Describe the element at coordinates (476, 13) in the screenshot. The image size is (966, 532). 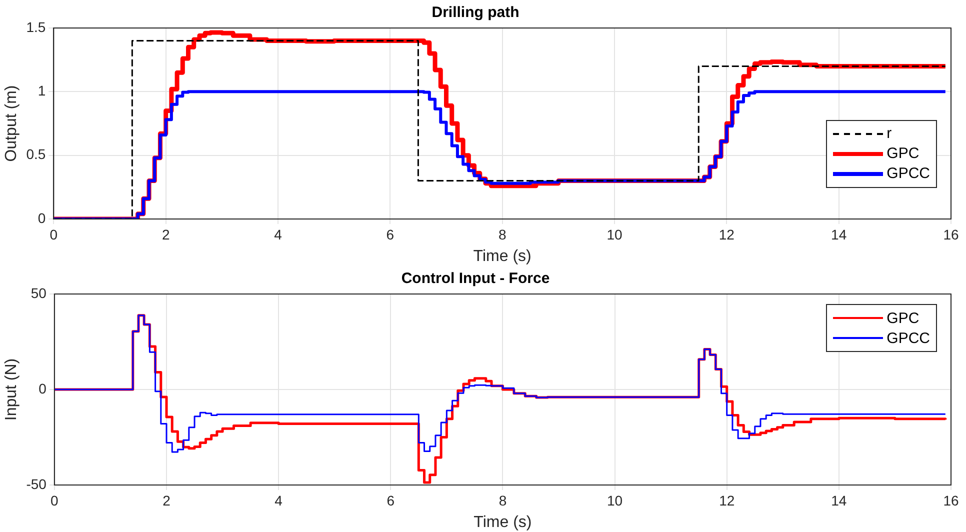
I see `chart-title: Drilling path` at that location.